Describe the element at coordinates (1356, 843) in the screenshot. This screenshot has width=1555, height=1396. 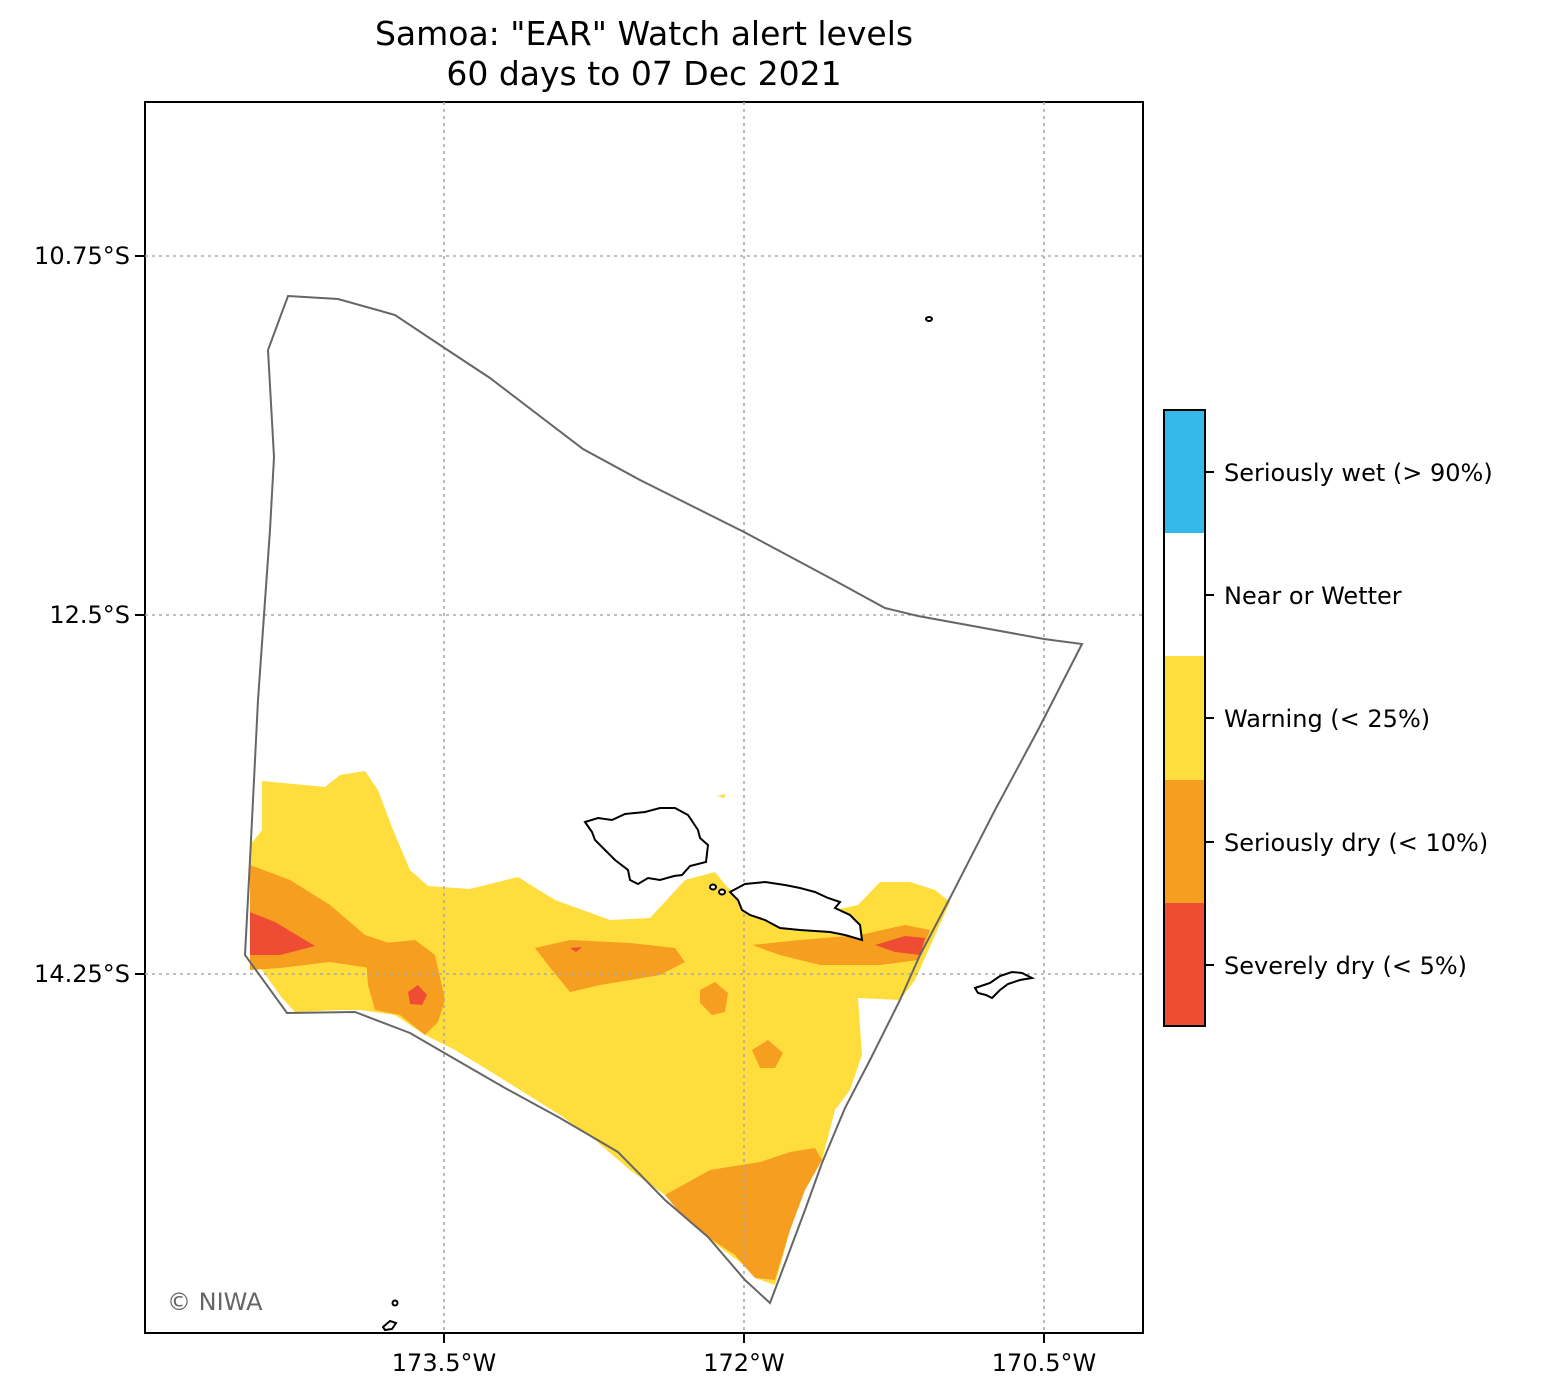
I see `legend-label: Seriously dry (< 10%)` at that location.